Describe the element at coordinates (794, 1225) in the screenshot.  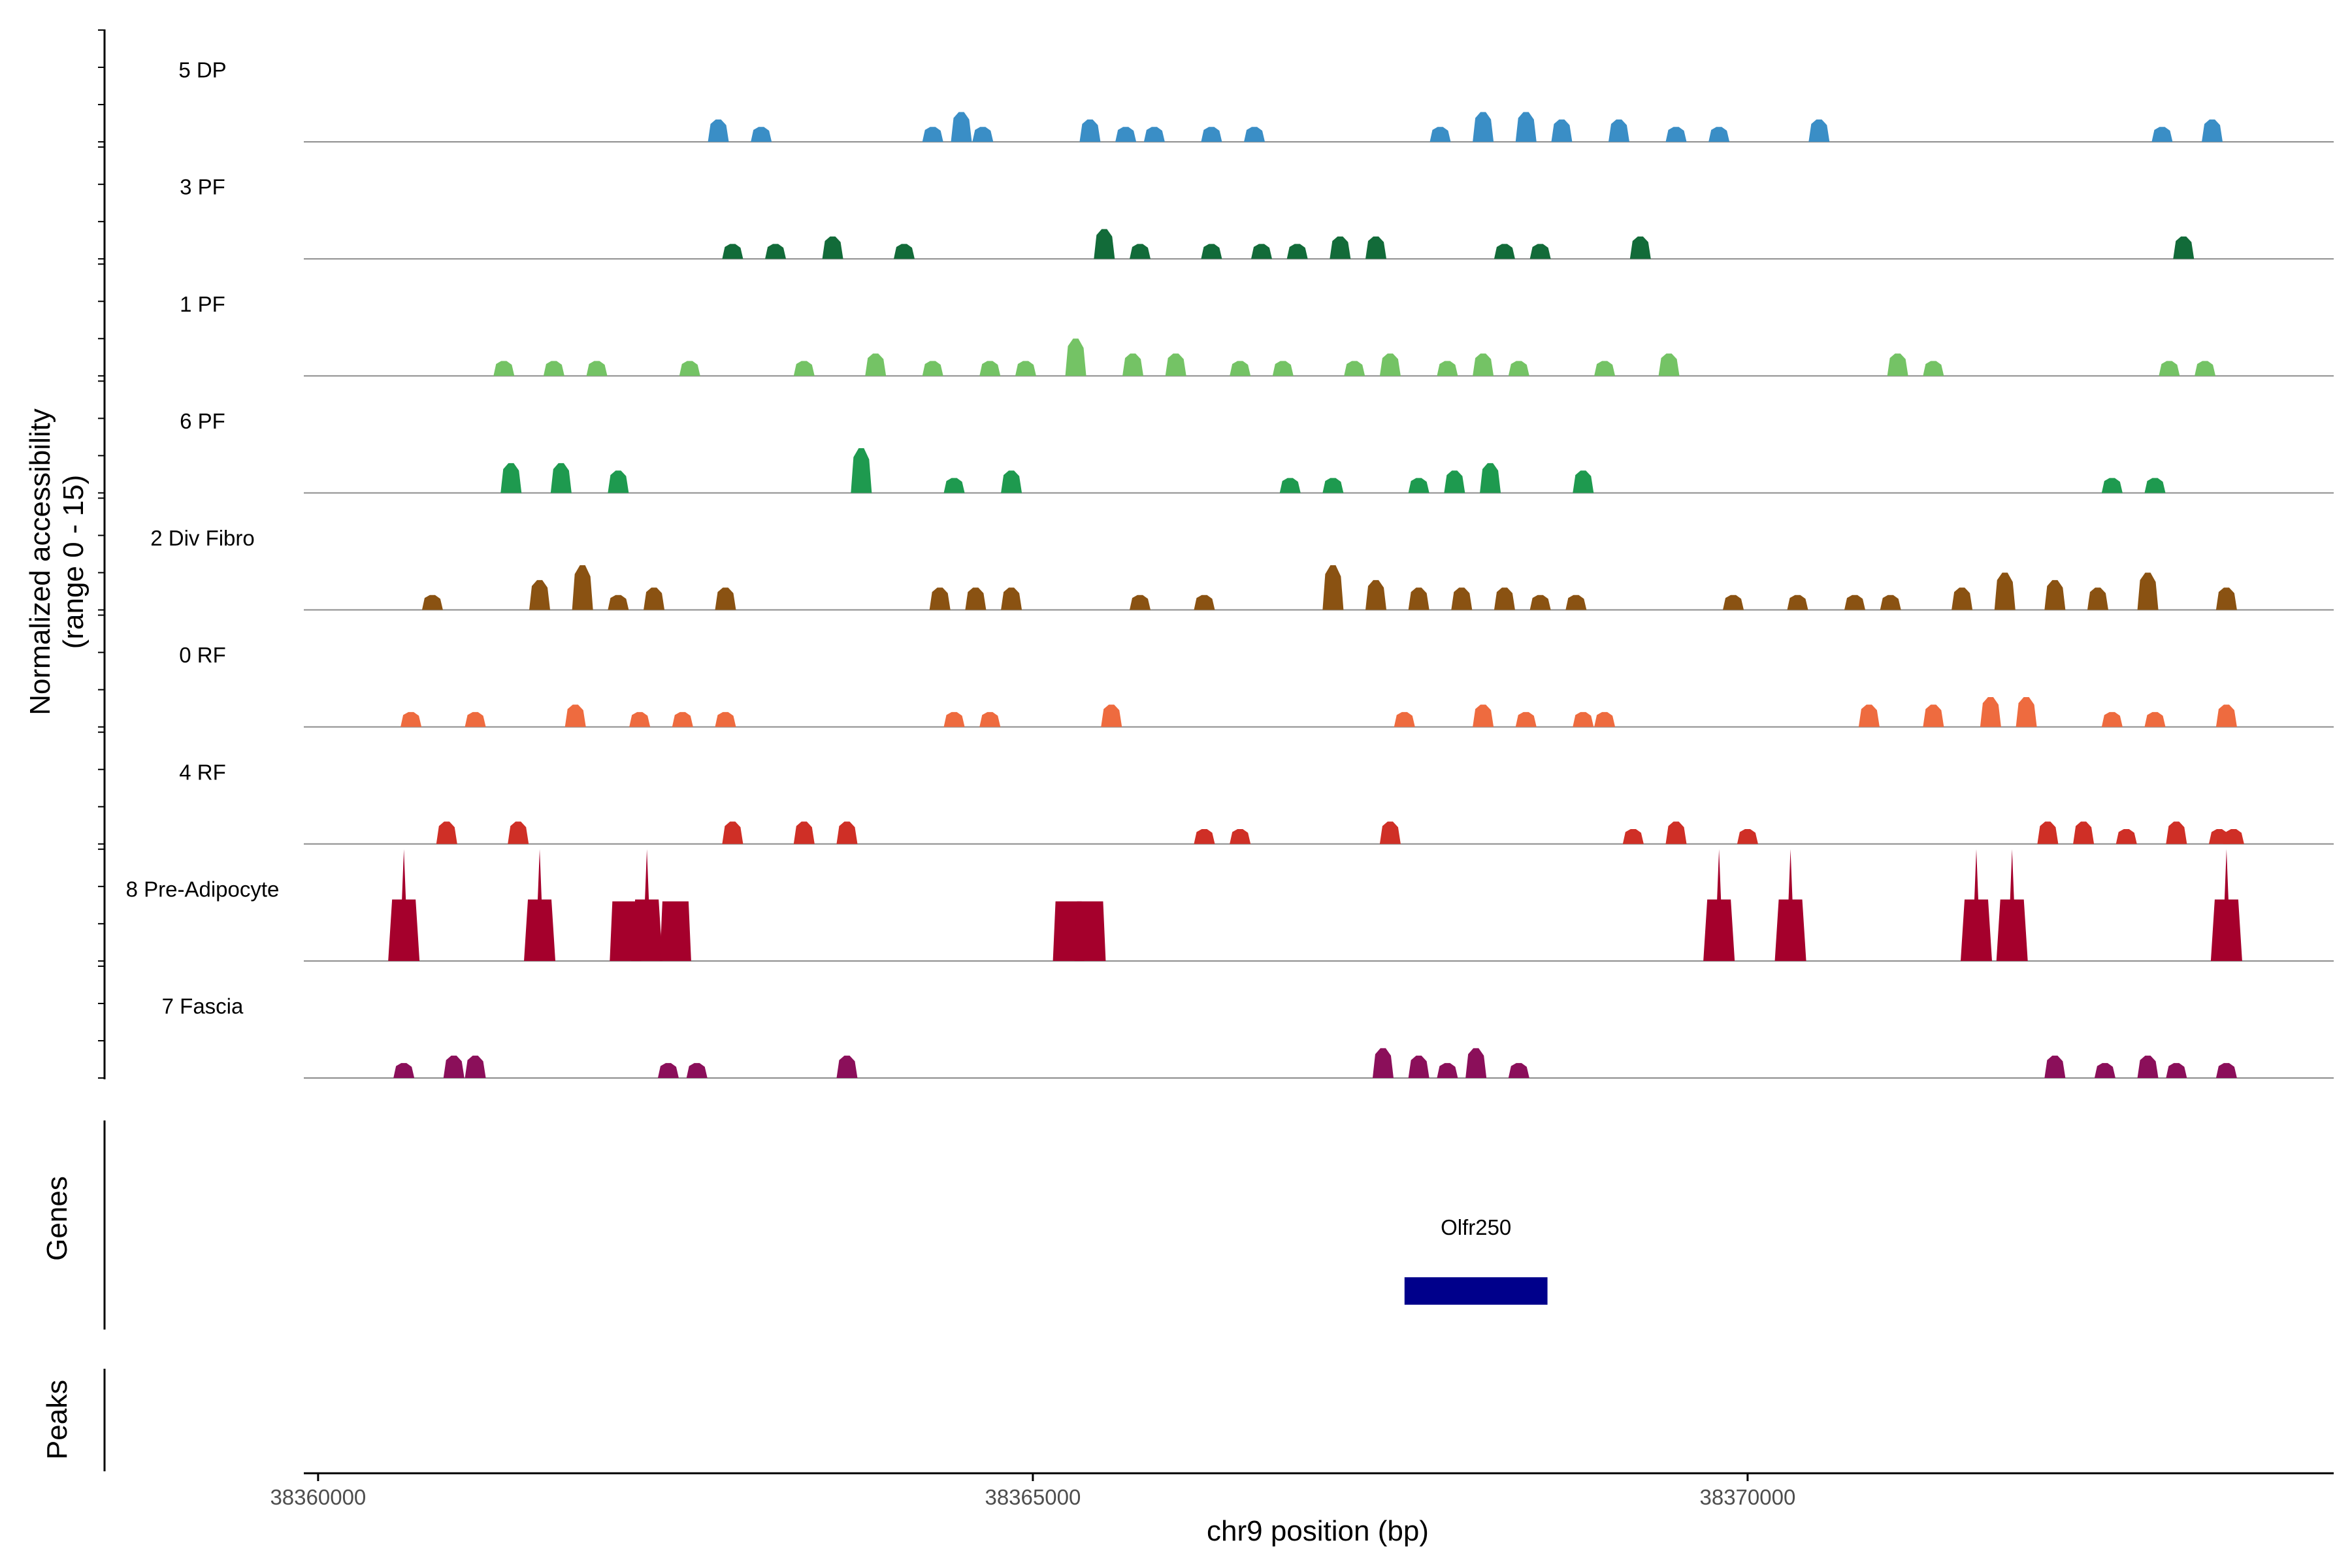
I see `genes-panel: Genes Olfr250` at that location.